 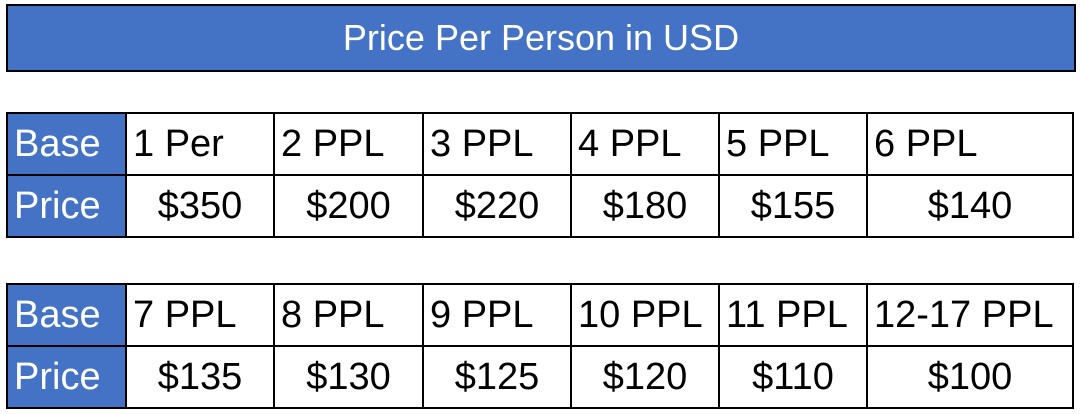 I want to click on group-cell: 7 PPL, so click(x=200, y=315).